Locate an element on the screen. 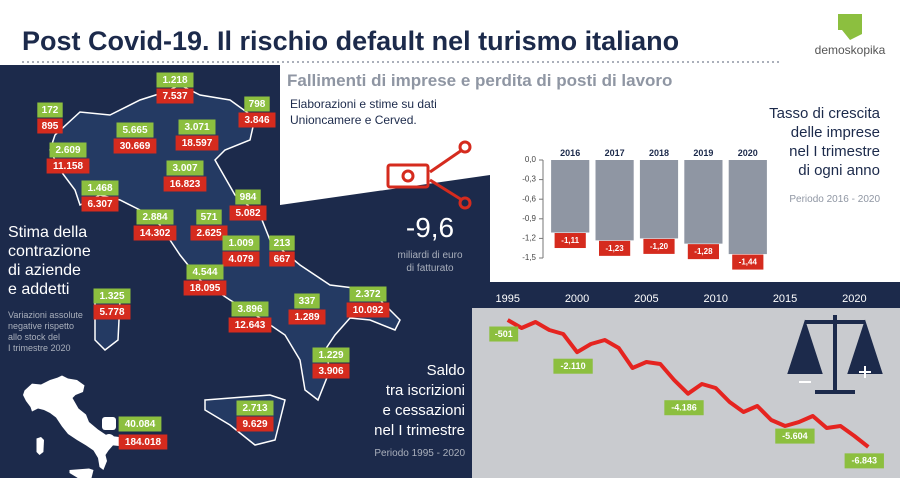  revenue-caption: di fatturato is located at coordinates (430, 268).